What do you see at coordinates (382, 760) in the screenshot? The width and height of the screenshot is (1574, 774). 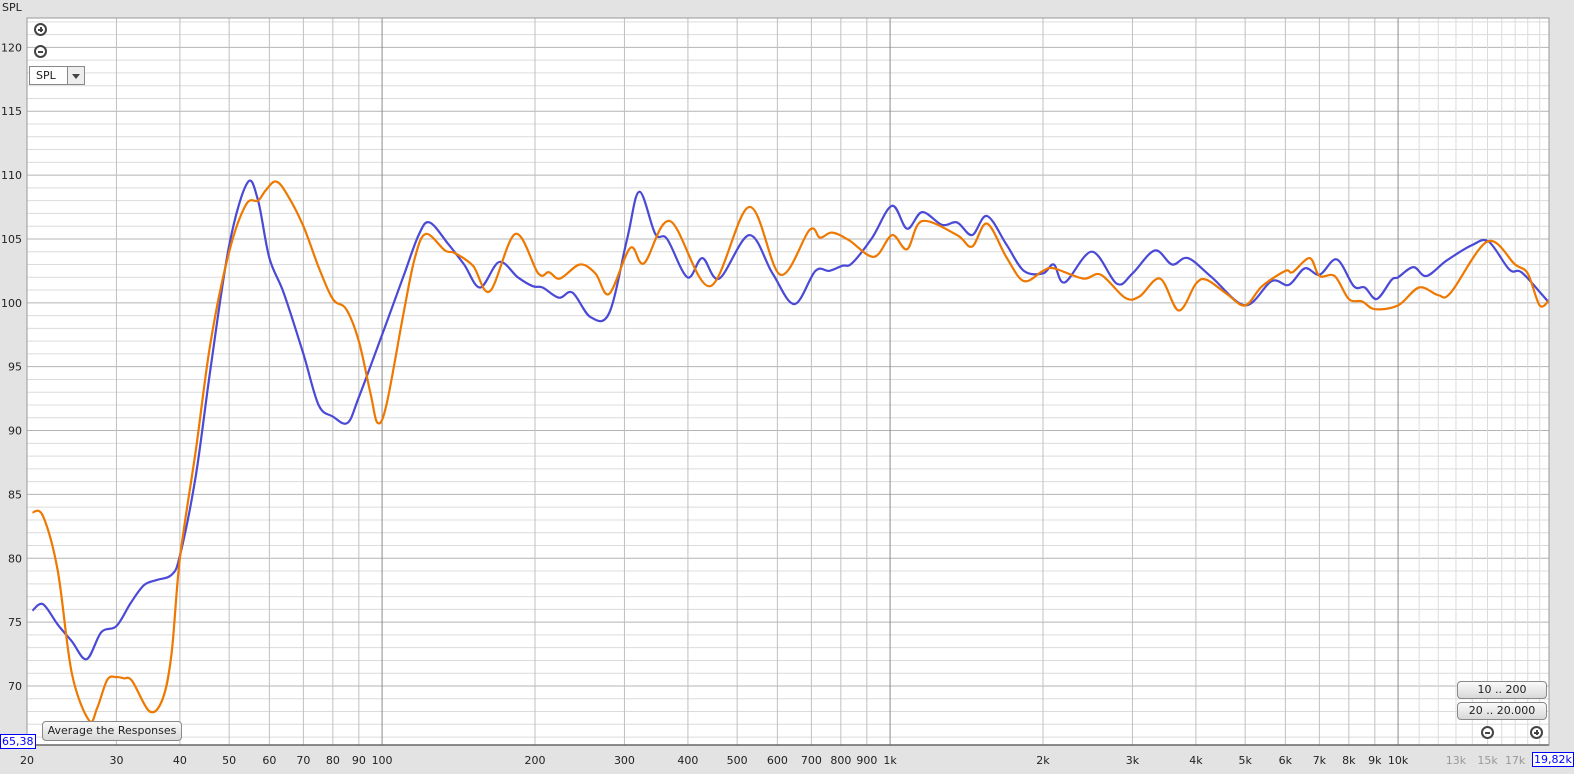 I see `x-tick-label: 100` at bounding box center [382, 760].